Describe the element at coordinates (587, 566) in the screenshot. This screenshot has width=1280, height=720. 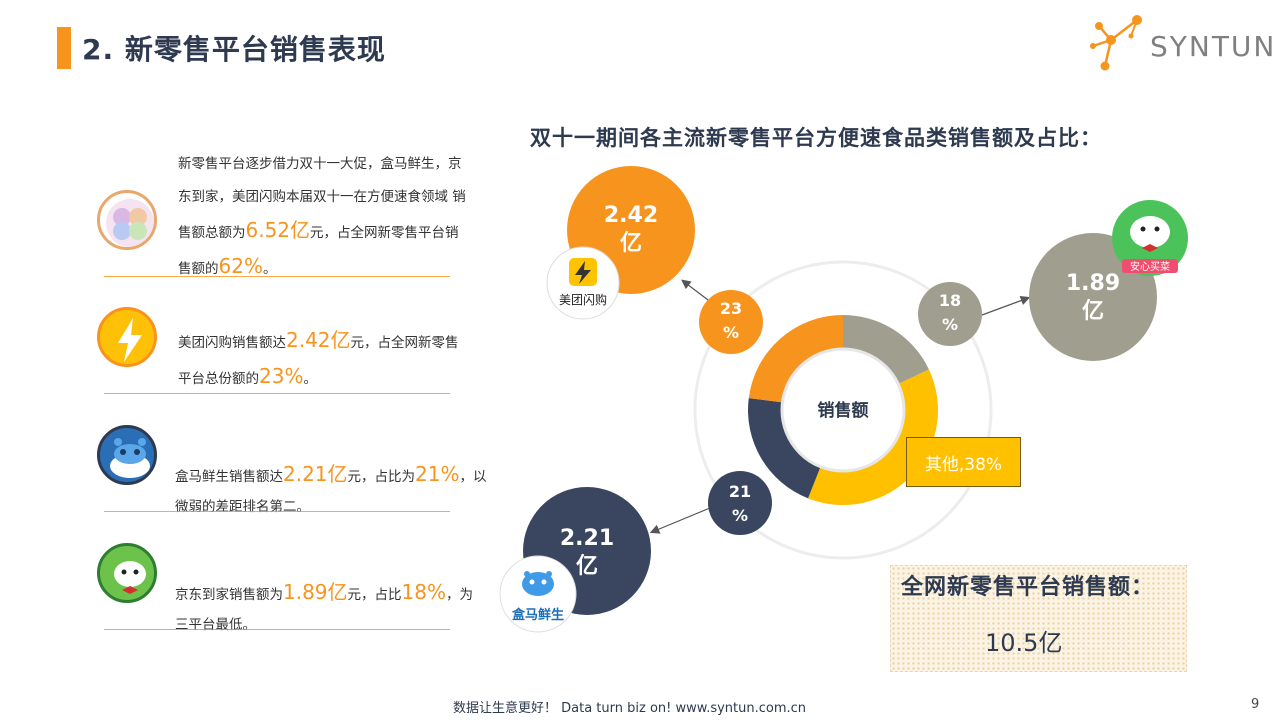
I see `amount-hema-unit: 亿` at that location.